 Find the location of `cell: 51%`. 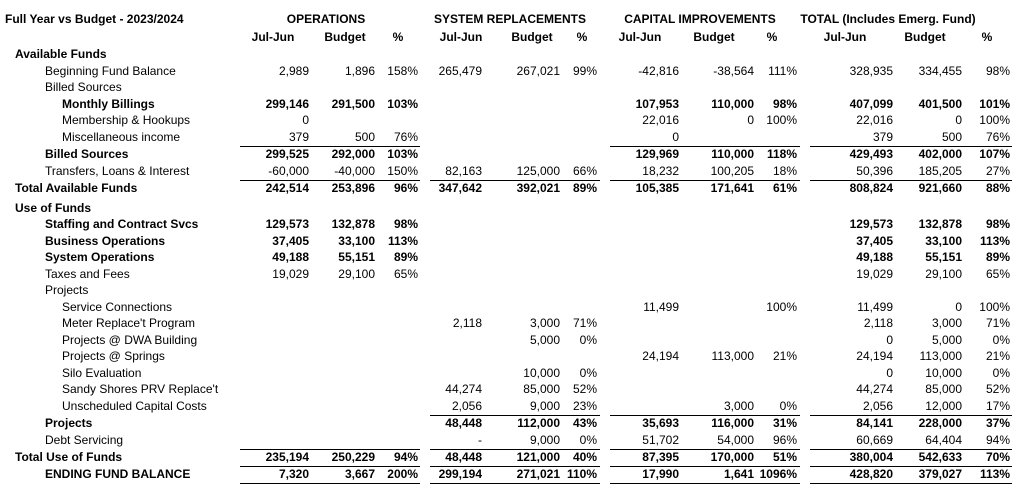

cell: 51% is located at coordinates (785, 457).